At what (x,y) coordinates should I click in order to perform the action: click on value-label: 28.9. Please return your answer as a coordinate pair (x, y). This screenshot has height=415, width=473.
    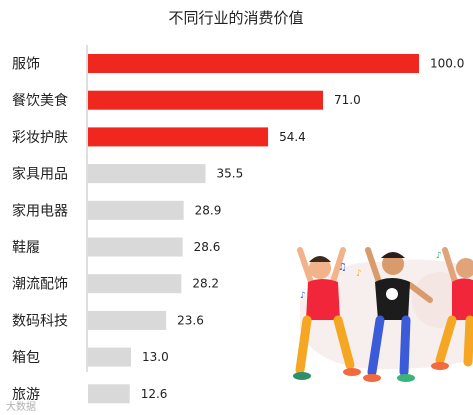
    Looking at the image, I should click on (208, 210).